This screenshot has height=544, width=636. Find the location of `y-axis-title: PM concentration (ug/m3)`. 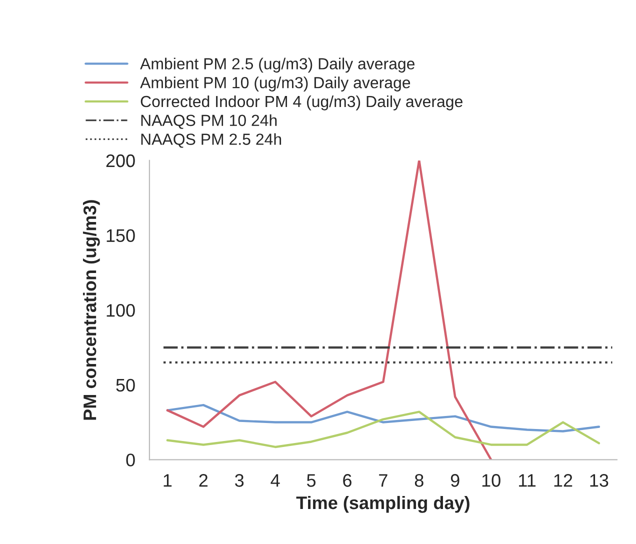

y-axis-title: PM concentration (ug/m3) is located at coordinates (91, 310).